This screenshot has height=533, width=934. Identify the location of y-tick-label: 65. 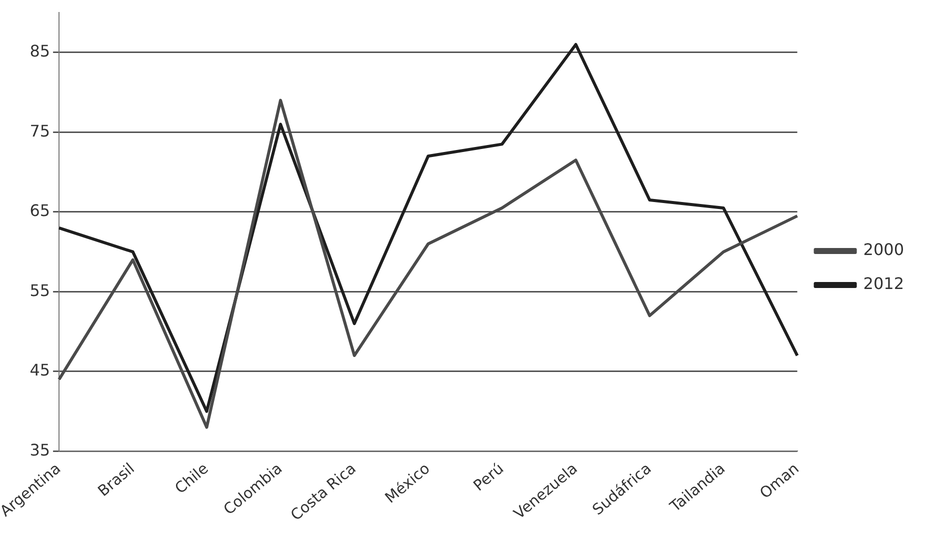
(40, 210).